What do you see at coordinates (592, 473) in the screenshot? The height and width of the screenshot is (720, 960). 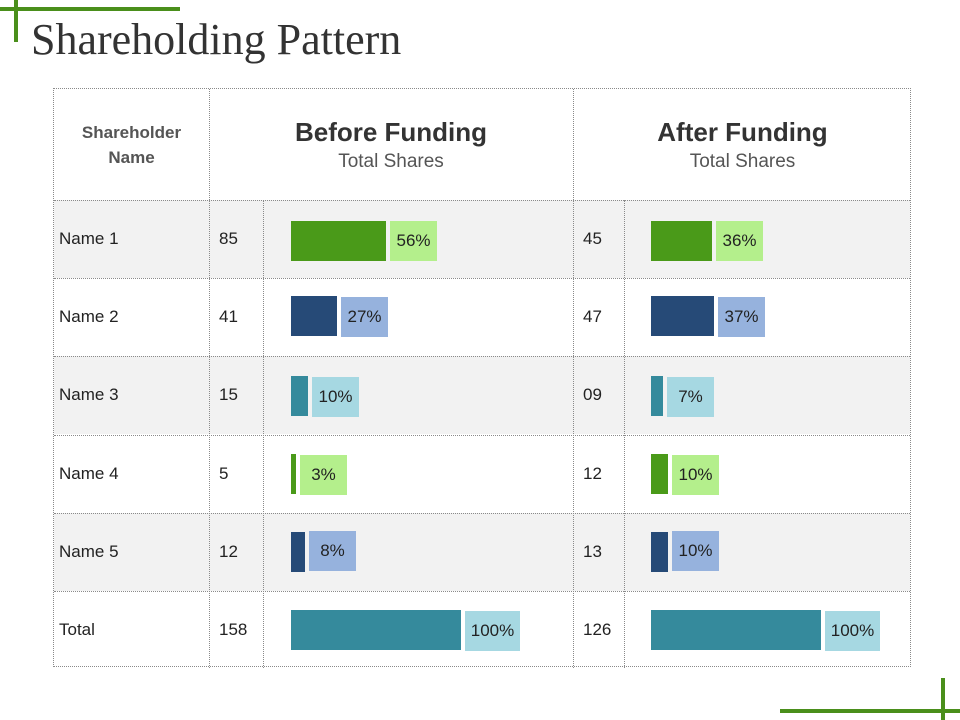 I see `after-share-count: 12` at bounding box center [592, 473].